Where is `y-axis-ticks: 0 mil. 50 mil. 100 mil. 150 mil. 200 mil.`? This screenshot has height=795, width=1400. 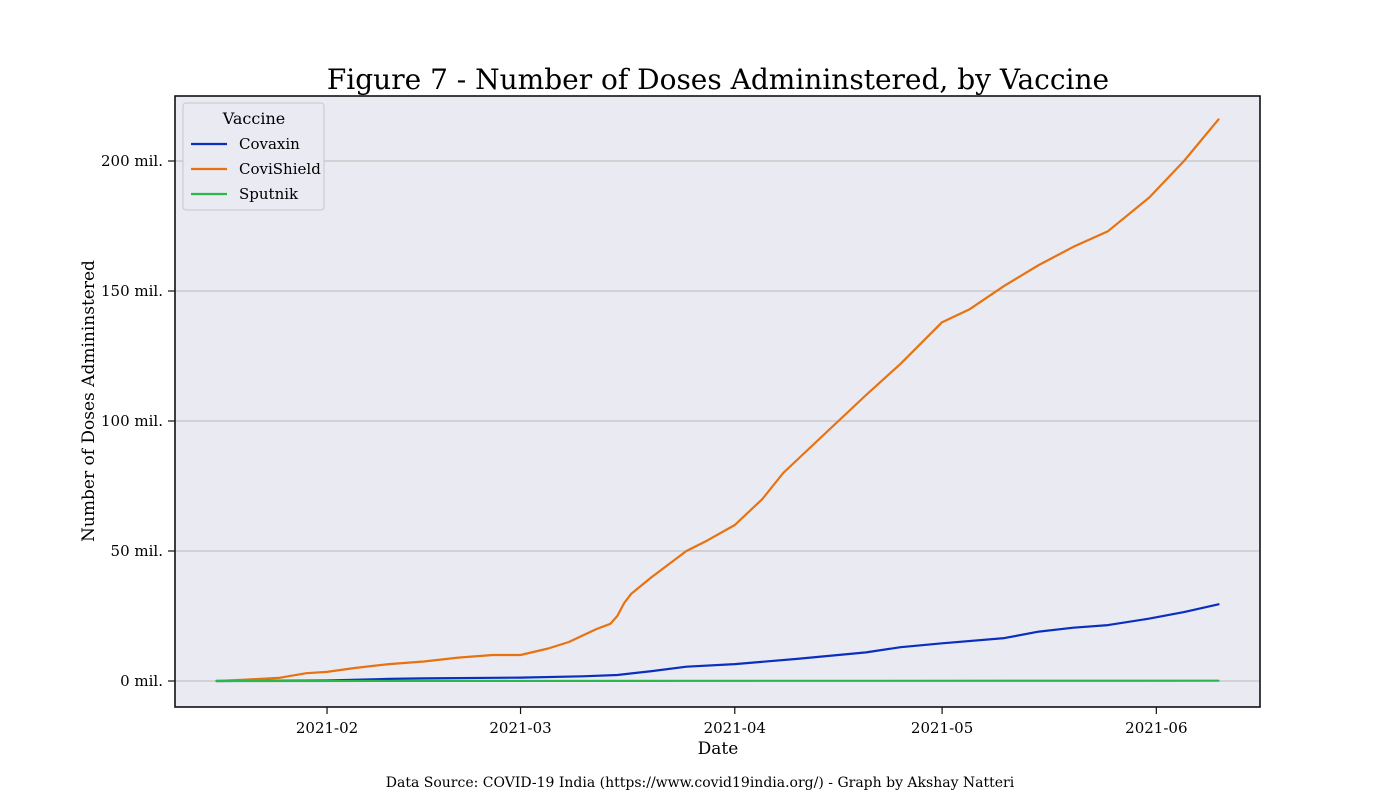
y-axis-ticks: 0 mil. 50 mil. 100 mil. 150 mil. 200 mil. is located at coordinates (138, 421).